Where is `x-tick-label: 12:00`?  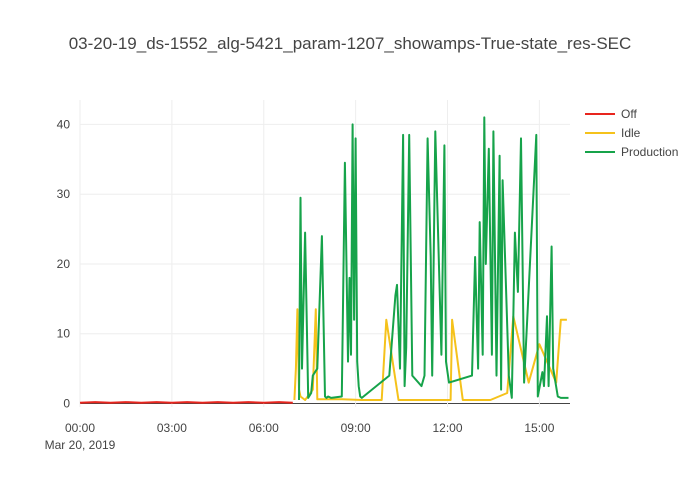
x-tick-label: 12:00 is located at coordinates (447, 428).